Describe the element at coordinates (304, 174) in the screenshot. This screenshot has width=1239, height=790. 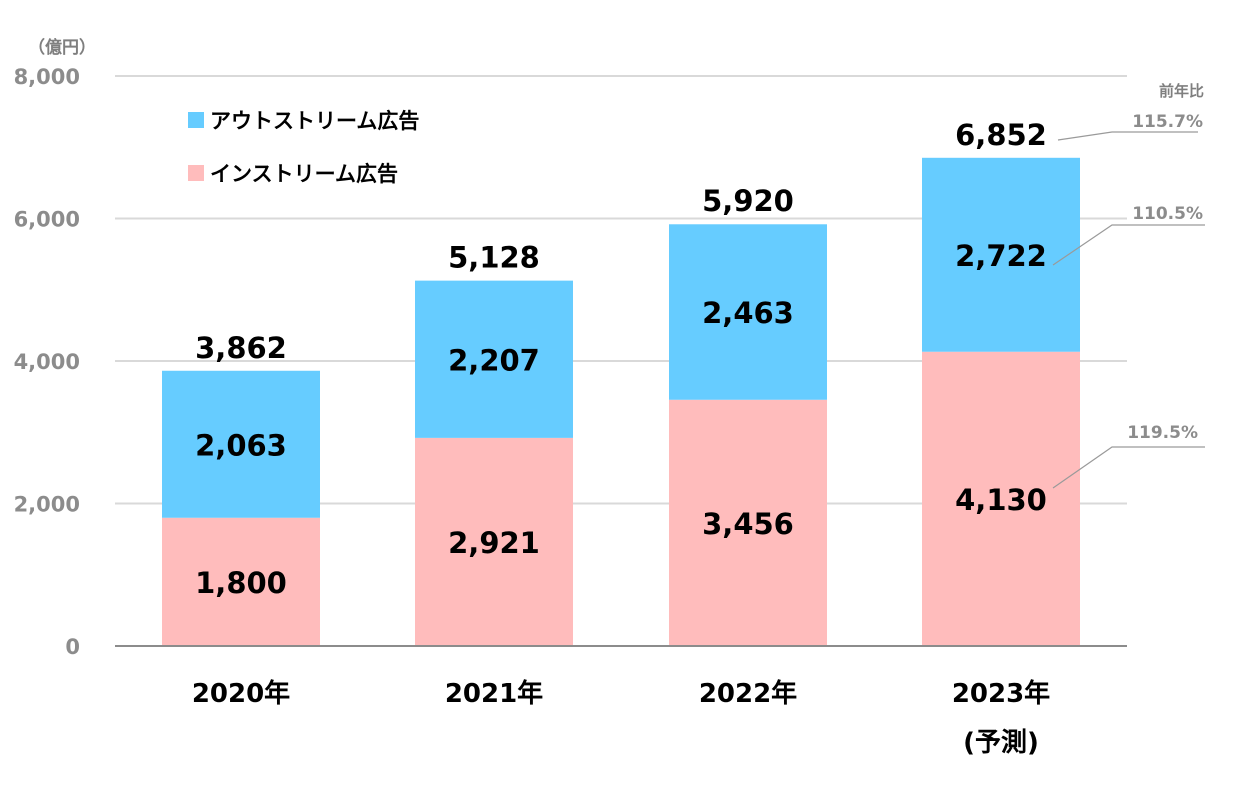
I see `legend-label-instream: インストリーム広告` at that location.